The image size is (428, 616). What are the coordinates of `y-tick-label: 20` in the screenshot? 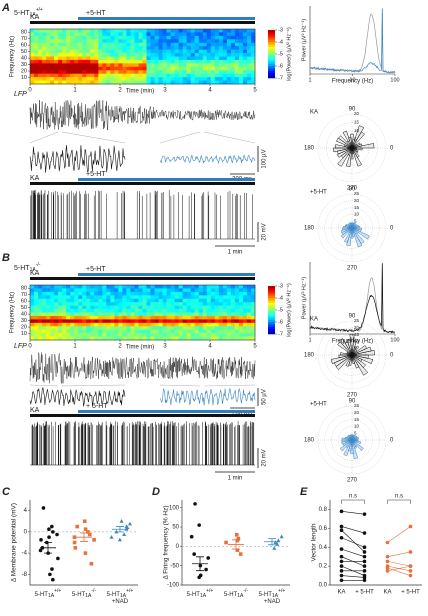 It's located at (24, 72).